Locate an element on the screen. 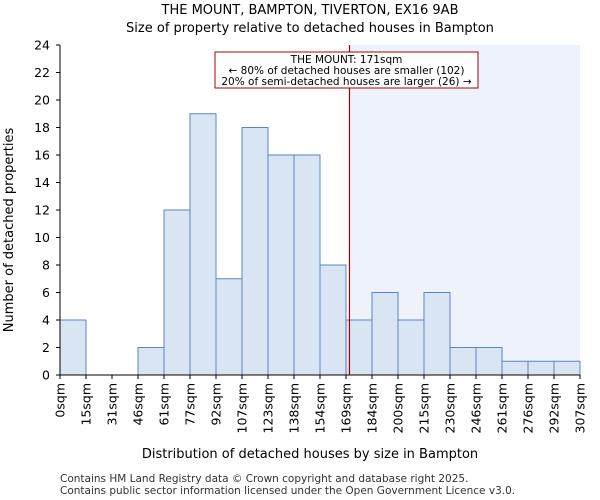 The image size is (600, 500). bar-292sqm is located at coordinates (567, 368).